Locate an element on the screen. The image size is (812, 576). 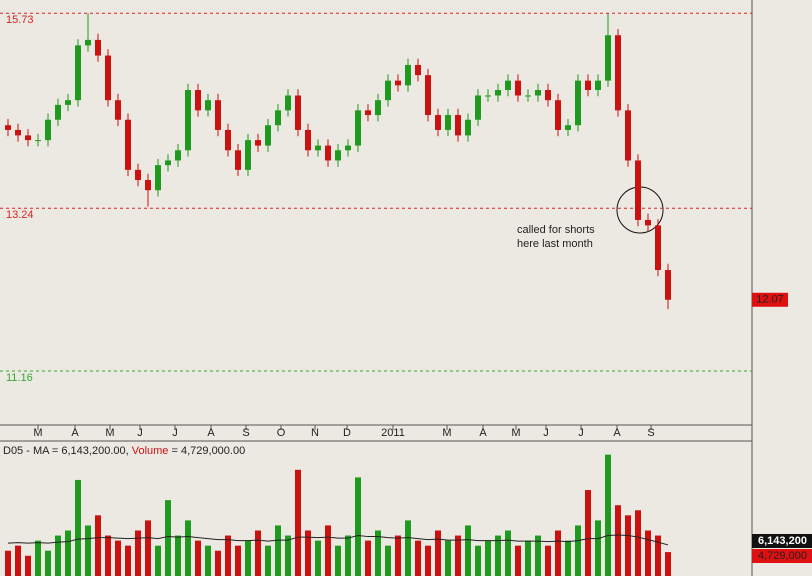
x-tick-label: J is located at coordinates (546, 433).